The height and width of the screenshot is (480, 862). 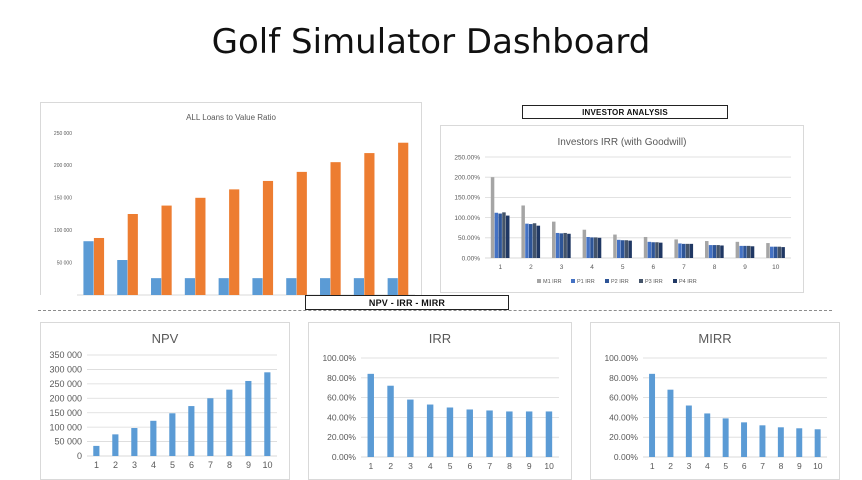 I want to click on chart-title: Investors IRR (with Goodwill), so click(x=622, y=142).